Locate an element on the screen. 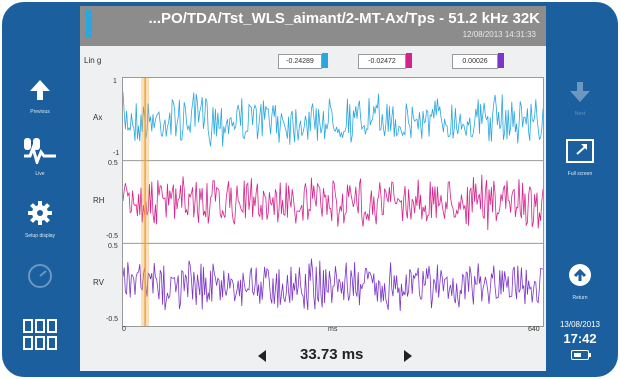 The height and width of the screenshot is (379, 620). return-icon is located at coordinates (580, 275).